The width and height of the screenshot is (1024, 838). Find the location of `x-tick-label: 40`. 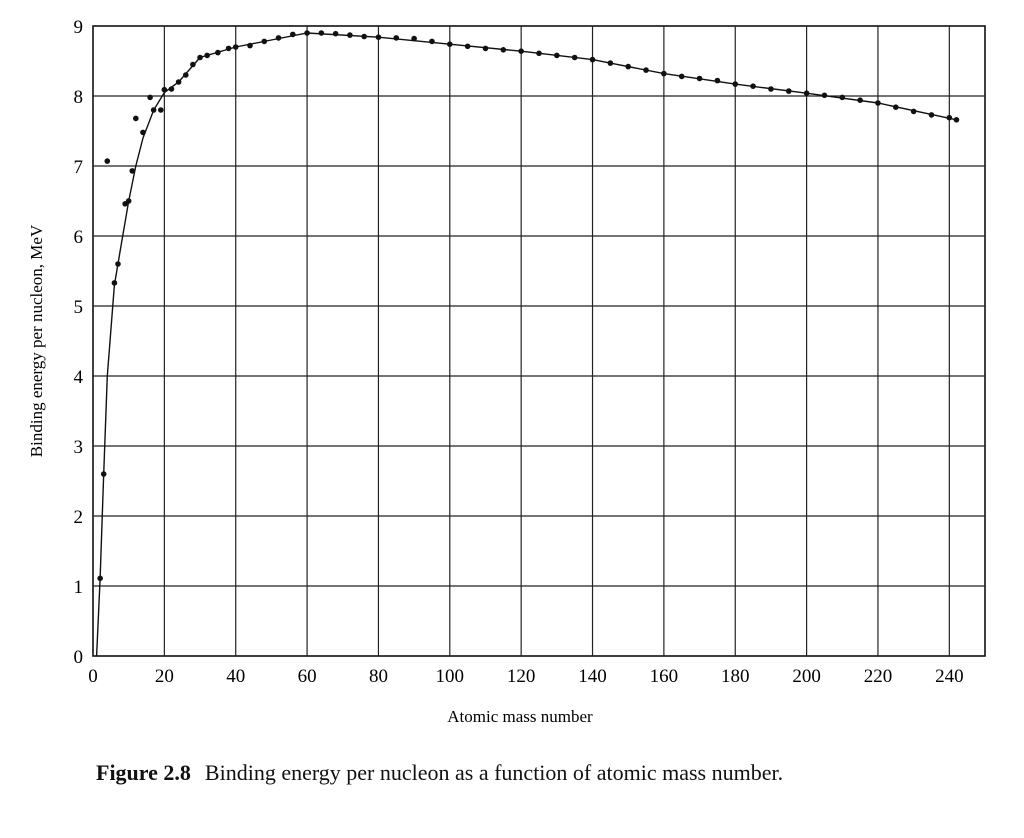

x-tick-label: 40 is located at coordinates (235, 676).